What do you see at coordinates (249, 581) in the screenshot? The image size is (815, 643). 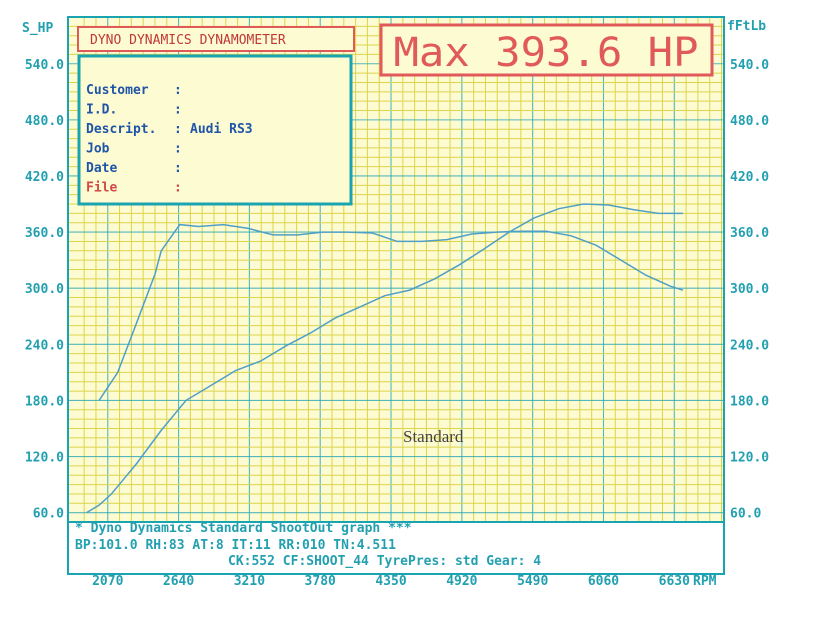 I see `x-tick-label: 3210` at bounding box center [249, 581].